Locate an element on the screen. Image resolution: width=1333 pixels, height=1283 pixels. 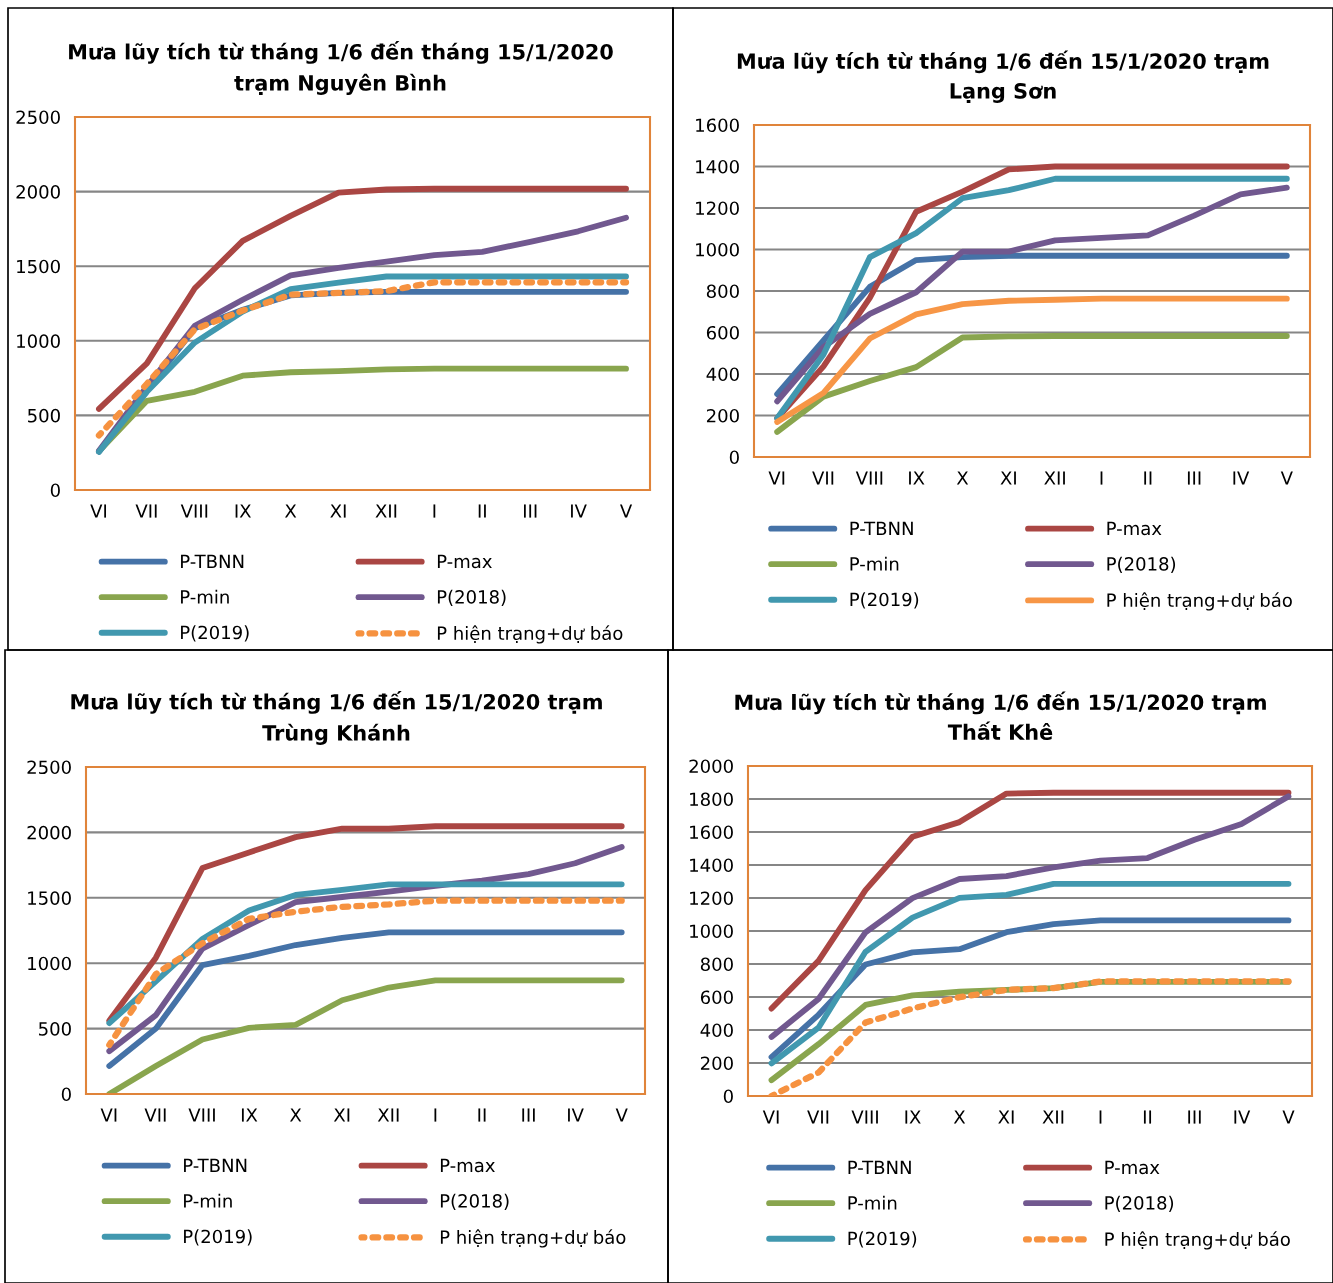
chart-title: Mưa lũy tích từ tháng 1/6 đến tháng 15/1/2020 trạm Nguyên Bình is located at coordinates (341, 68).